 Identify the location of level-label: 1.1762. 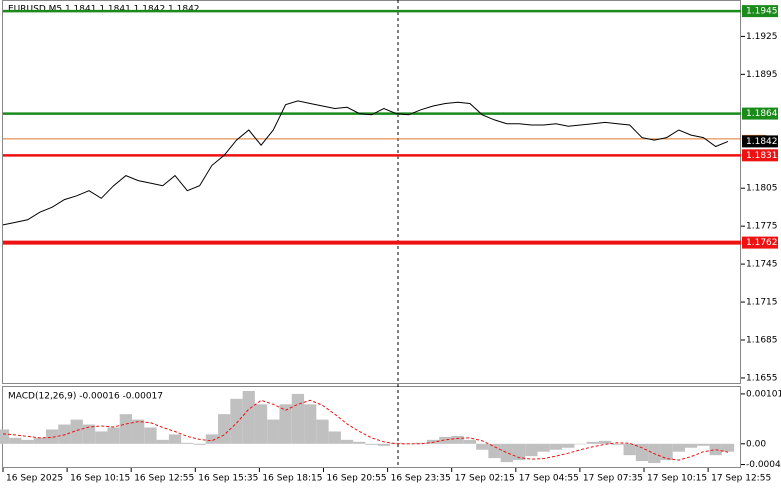
(762, 243).